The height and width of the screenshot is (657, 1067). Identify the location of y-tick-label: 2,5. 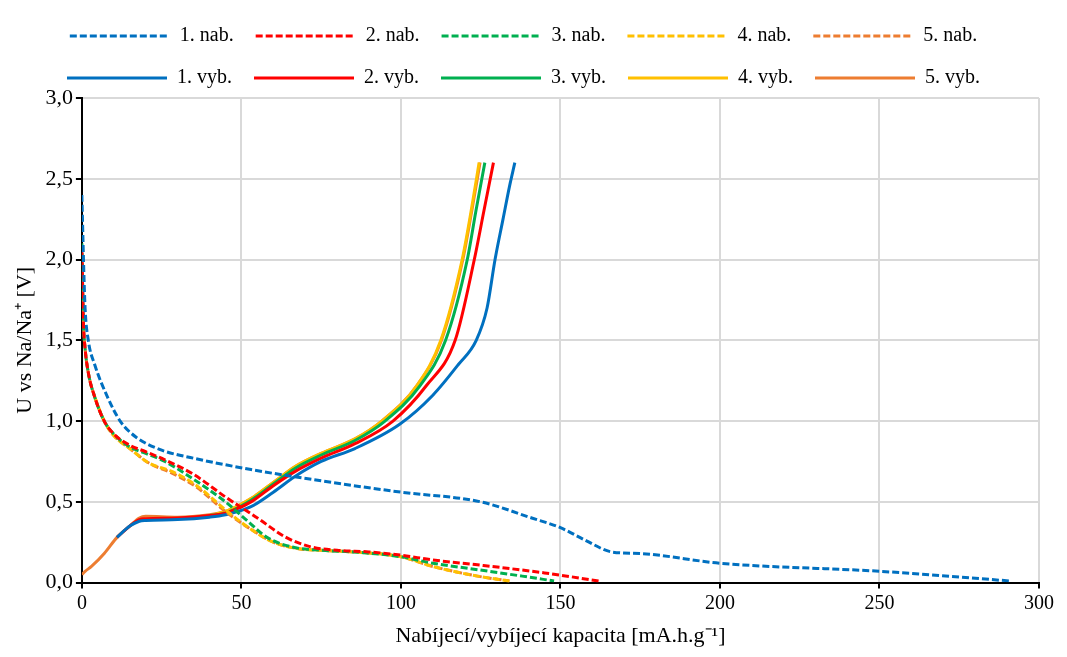
(59, 177).